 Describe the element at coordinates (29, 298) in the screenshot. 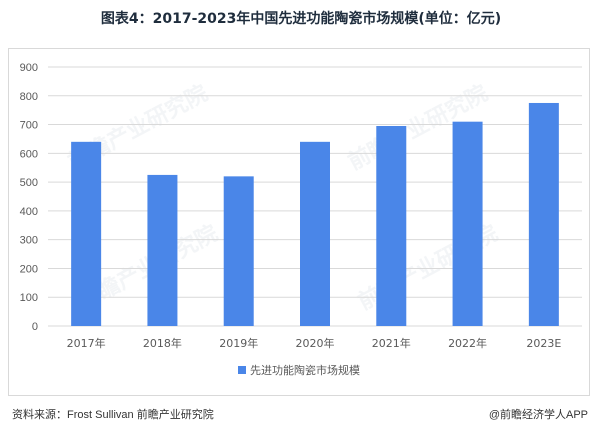

I see `y-tick-label: 100` at that location.